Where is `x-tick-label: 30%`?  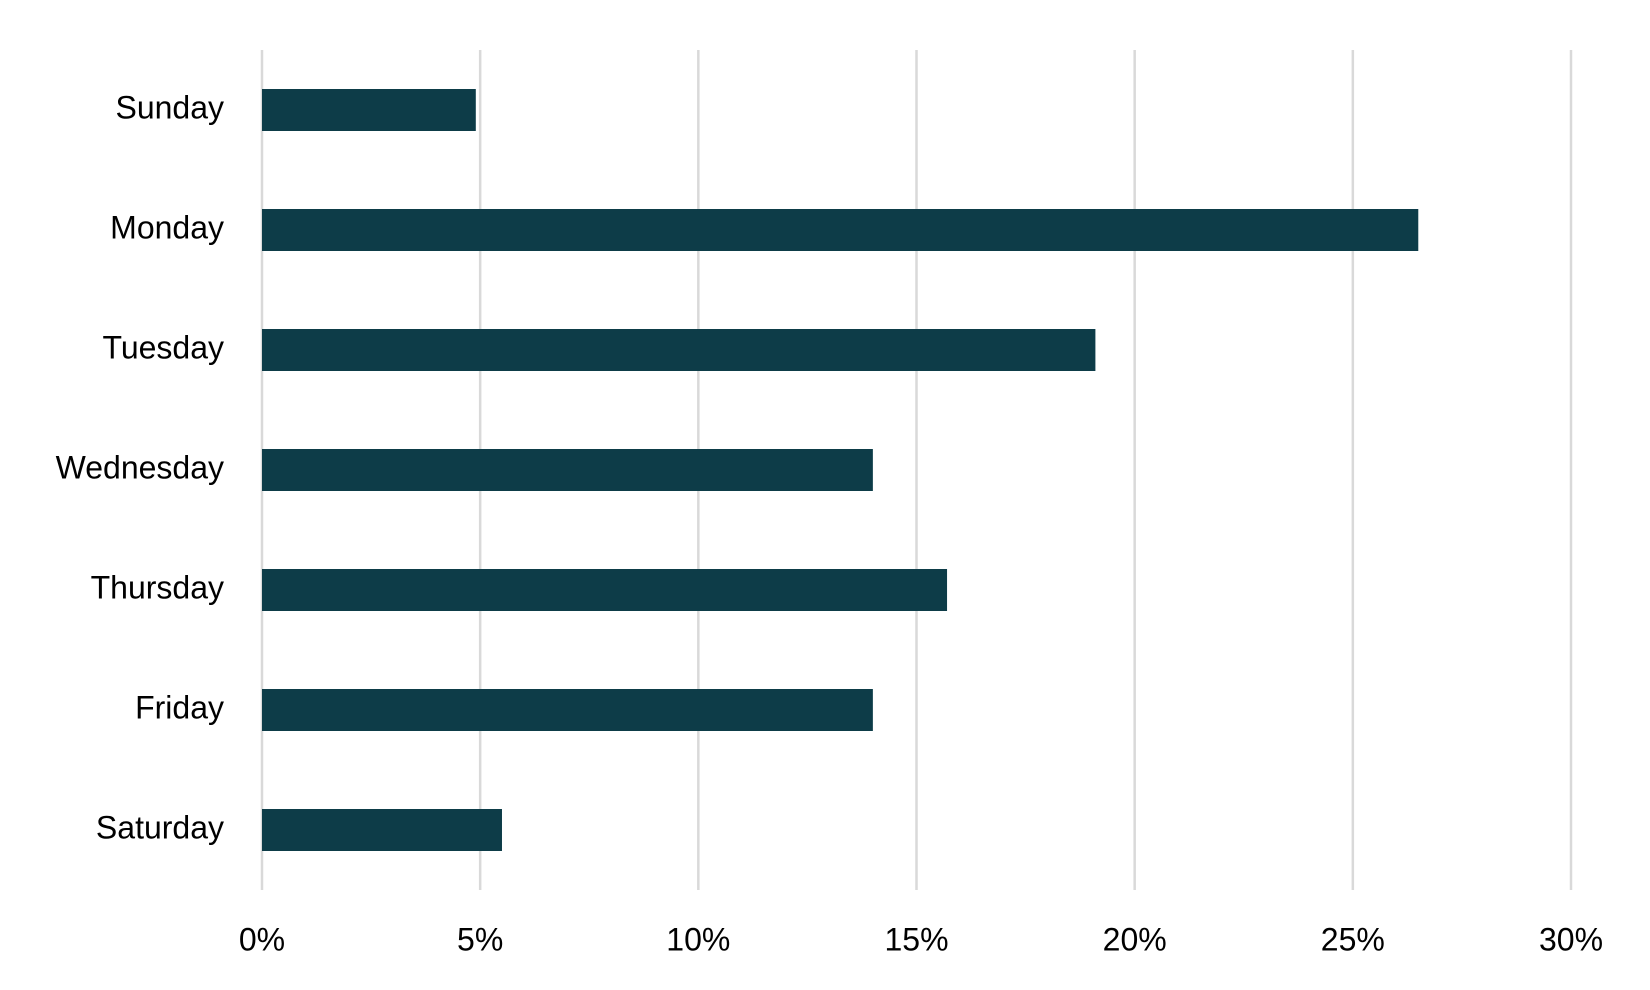
x-tick-label: 30% is located at coordinates (1571, 939).